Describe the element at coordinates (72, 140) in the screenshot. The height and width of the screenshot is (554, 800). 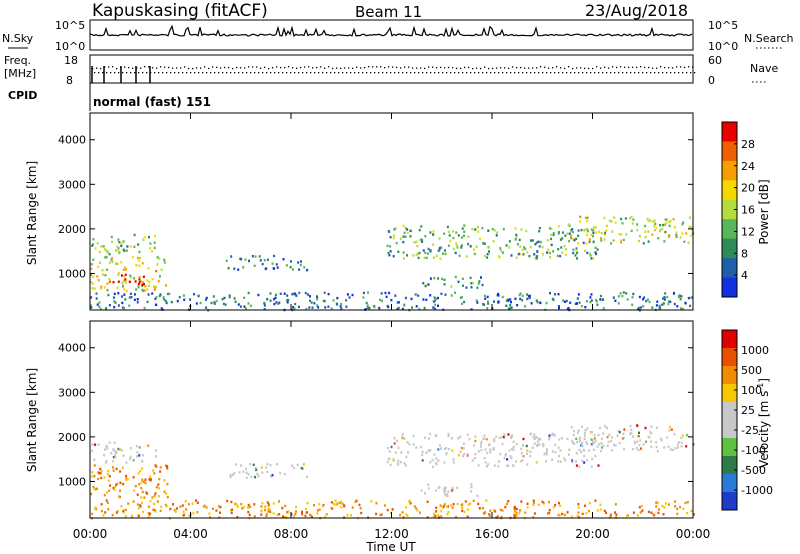
I see `range-tick-label: 4000` at that location.